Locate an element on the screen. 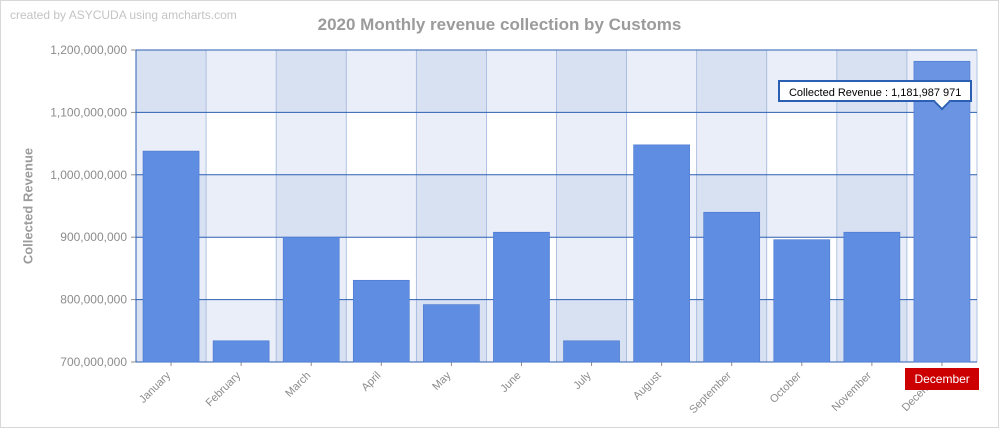 This screenshot has height=428, width=999. x-tick-label: July is located at coordinates (582, 380).